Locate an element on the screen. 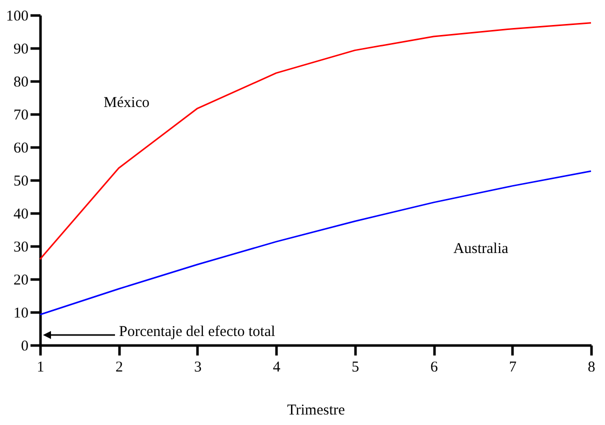 The image size is (605, 425). y-tick-label: 100 is located at coordinates (17, 16).